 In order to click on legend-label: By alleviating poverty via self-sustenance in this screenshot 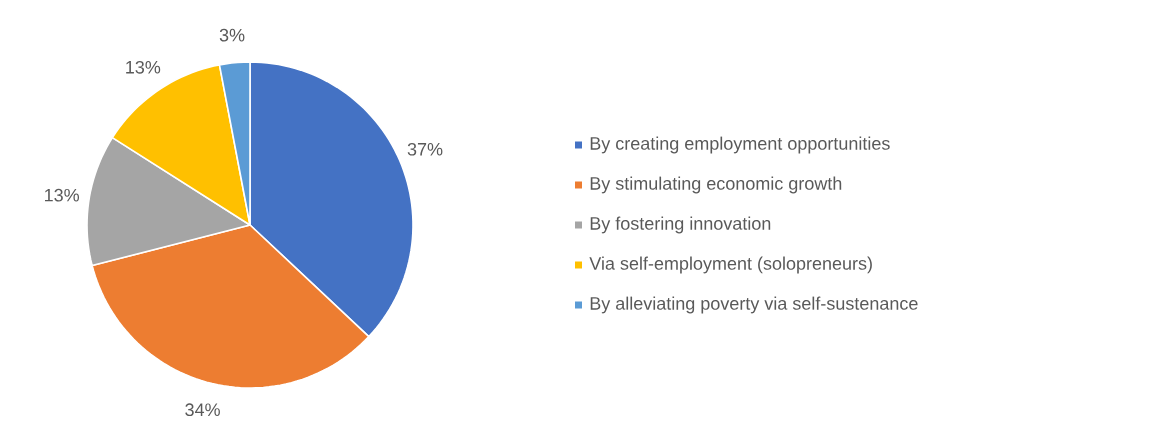, I will do `click(754, 305)`.